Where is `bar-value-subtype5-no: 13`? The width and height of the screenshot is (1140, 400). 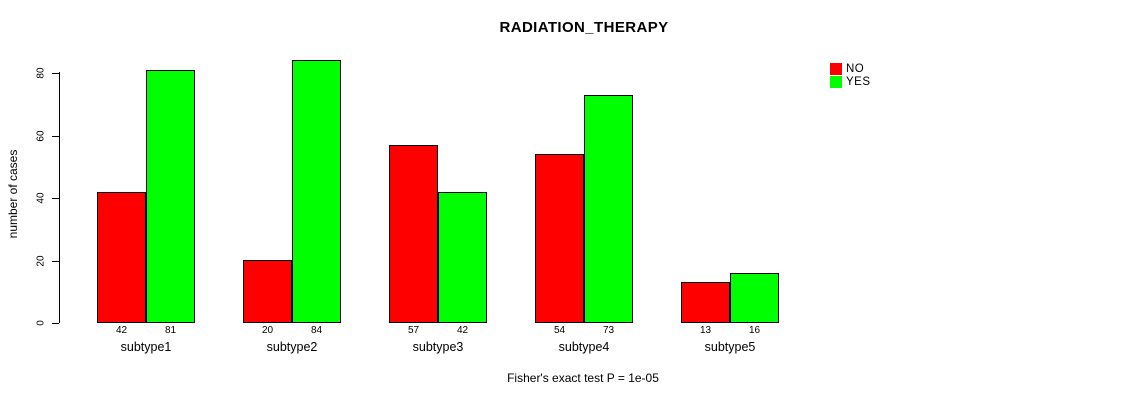
bar-value-subtype5-no: 13 is located at coordinates (705, 330).